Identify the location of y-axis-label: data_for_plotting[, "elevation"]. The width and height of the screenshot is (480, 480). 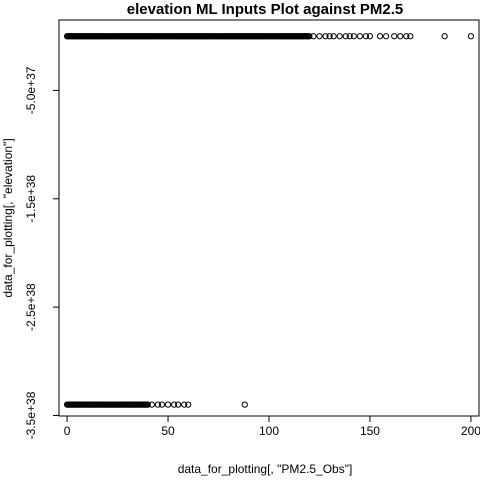
(8, 217).